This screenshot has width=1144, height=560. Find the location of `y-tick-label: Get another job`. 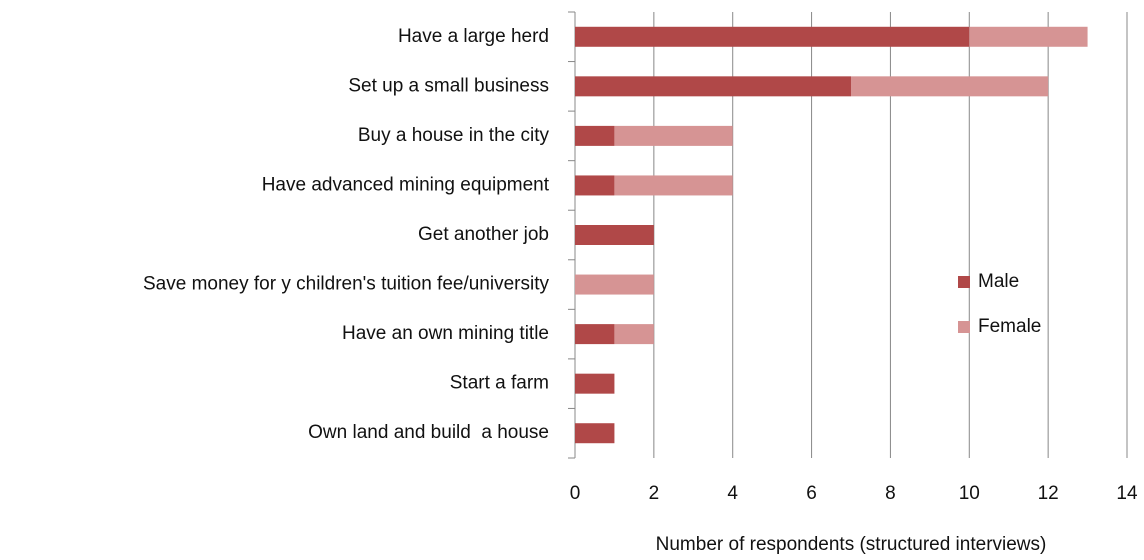

y-tick-label: Get another job is located at coordinates (483, 234).